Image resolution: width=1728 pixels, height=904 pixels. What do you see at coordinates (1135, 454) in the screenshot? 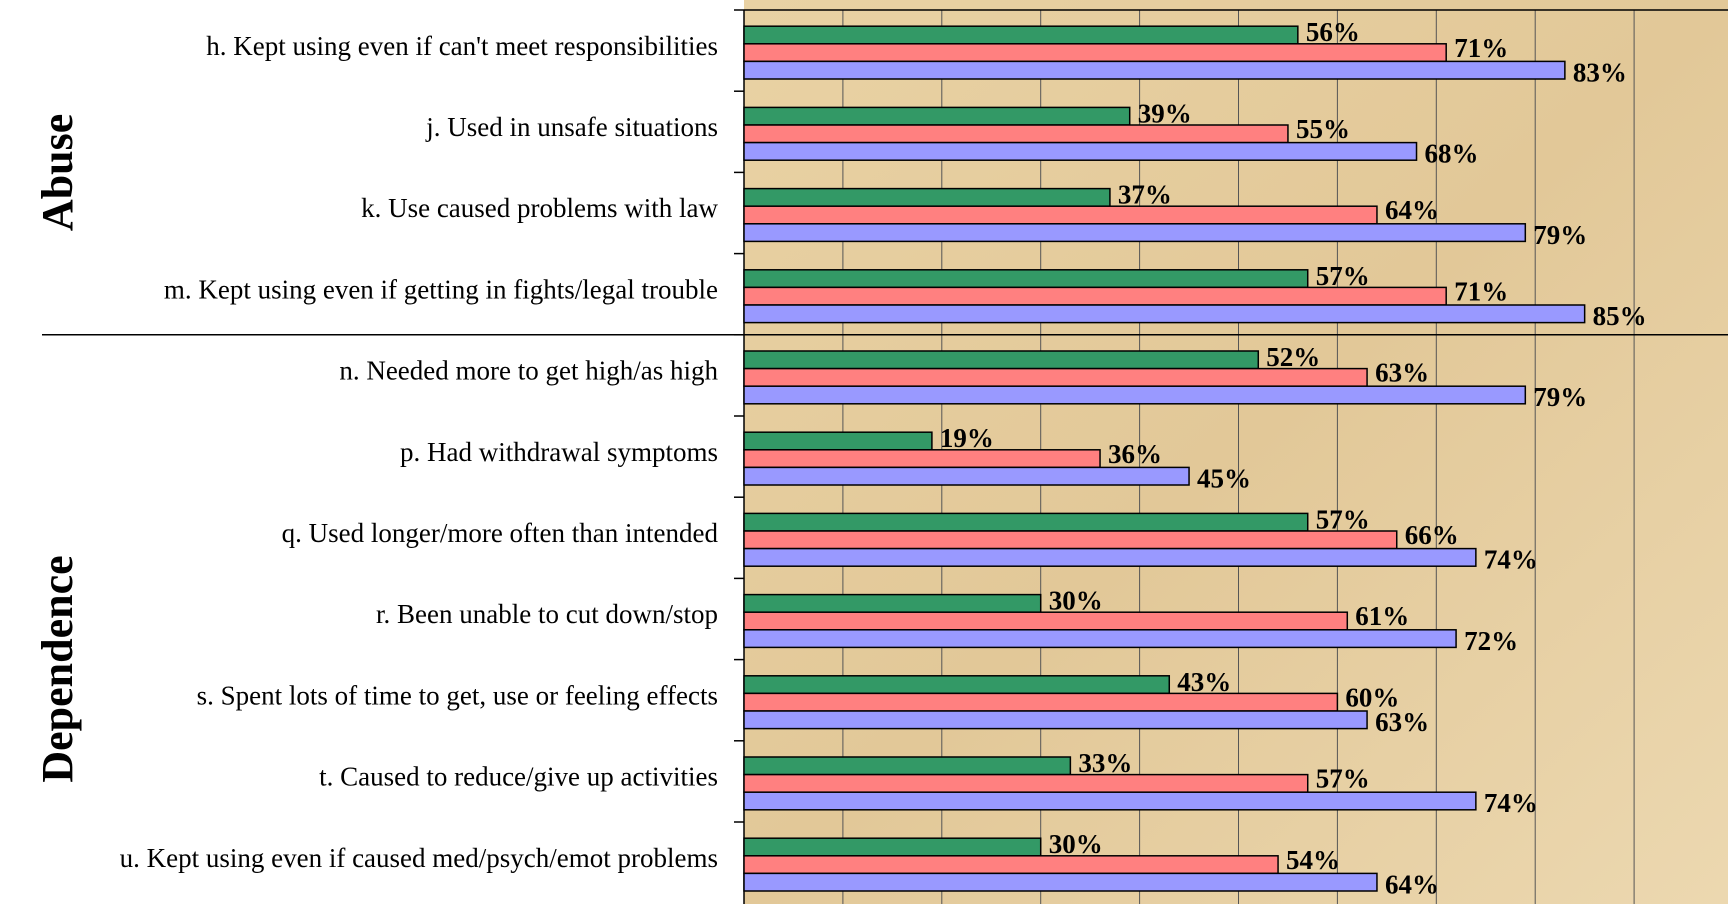
I see `data-label: 36%` at bounding box center [1135, 454].